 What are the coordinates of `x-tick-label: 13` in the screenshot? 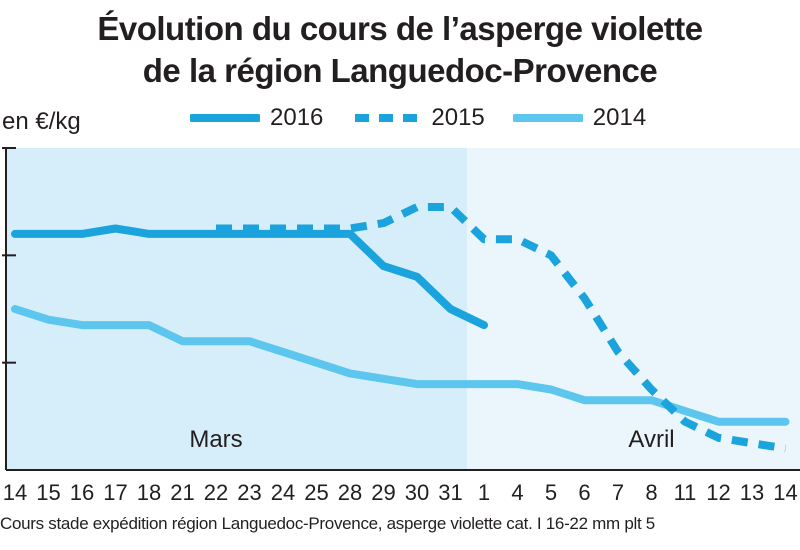 It's located at (752, 492).